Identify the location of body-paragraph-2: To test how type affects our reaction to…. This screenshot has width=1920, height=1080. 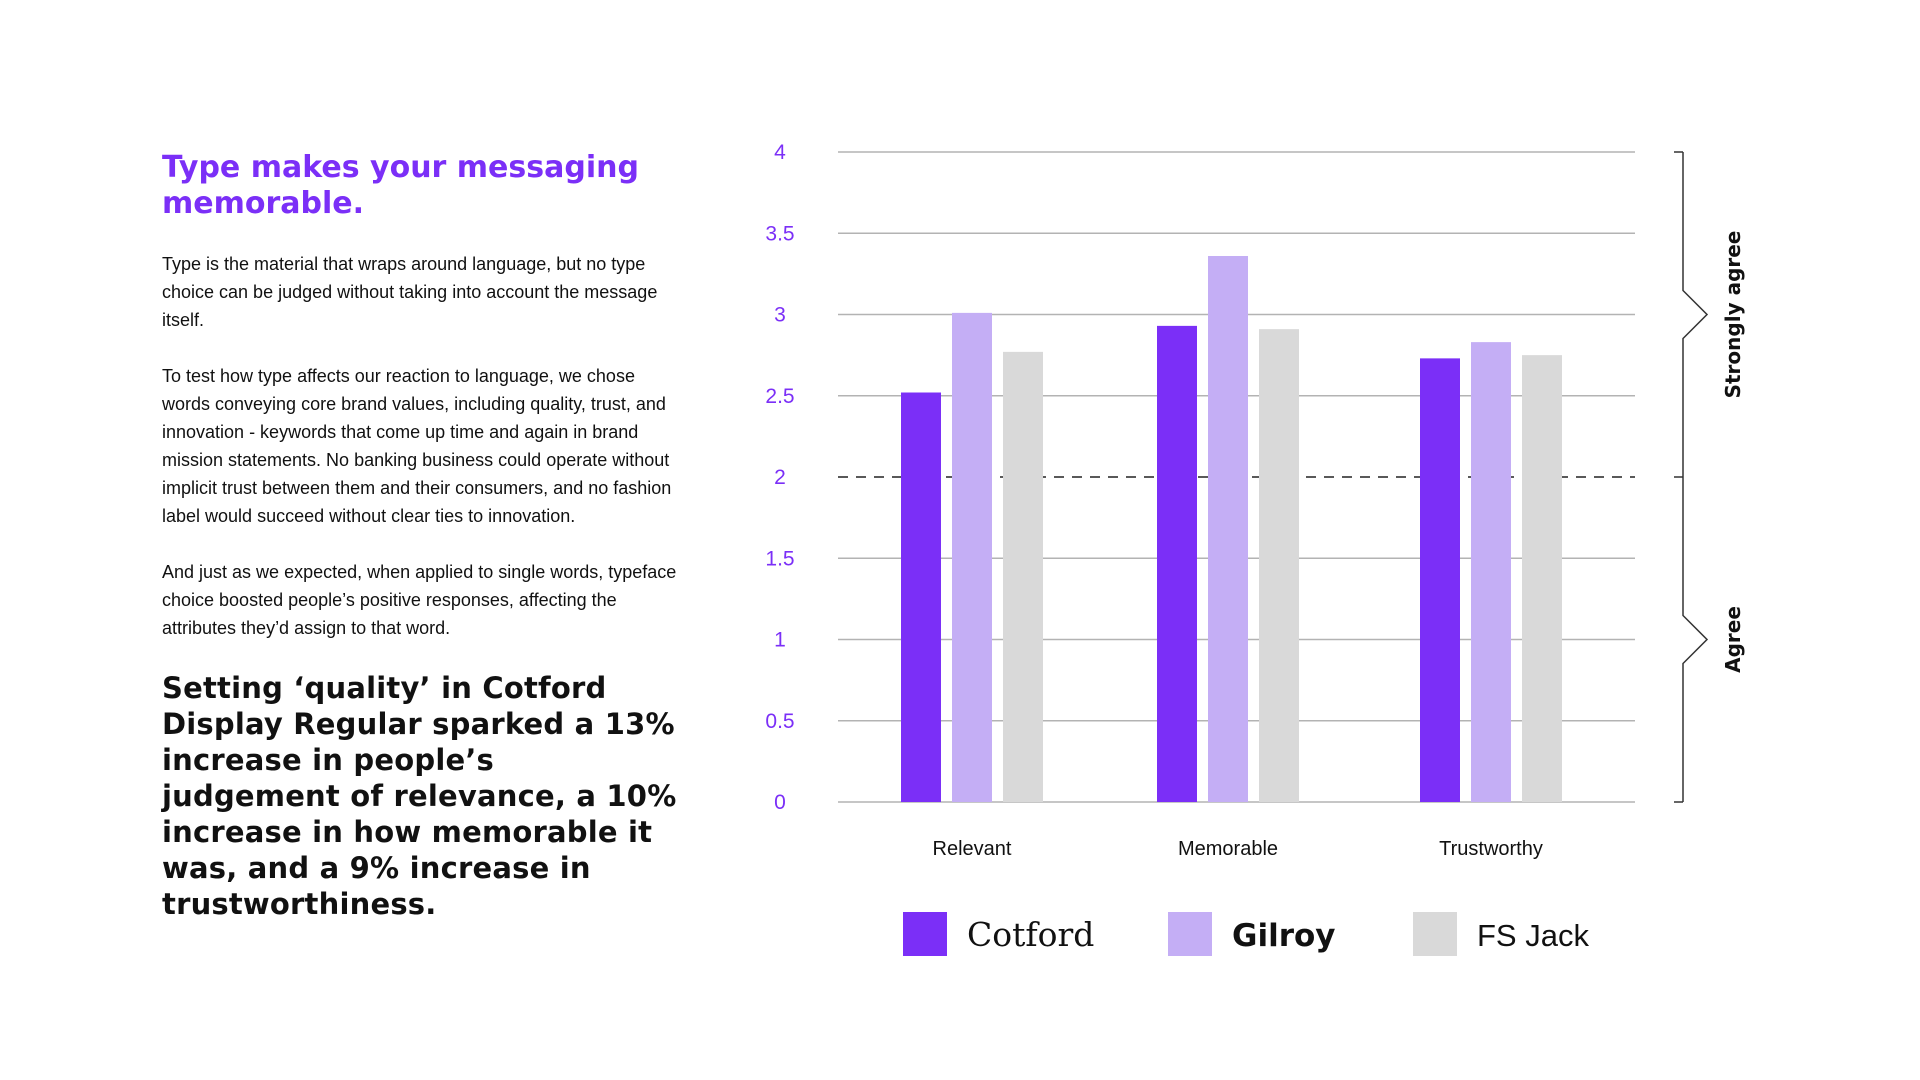
(417, 446).